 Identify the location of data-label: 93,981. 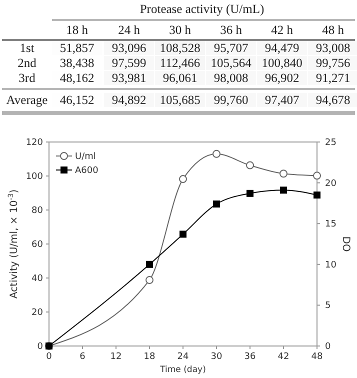
(129, 78).